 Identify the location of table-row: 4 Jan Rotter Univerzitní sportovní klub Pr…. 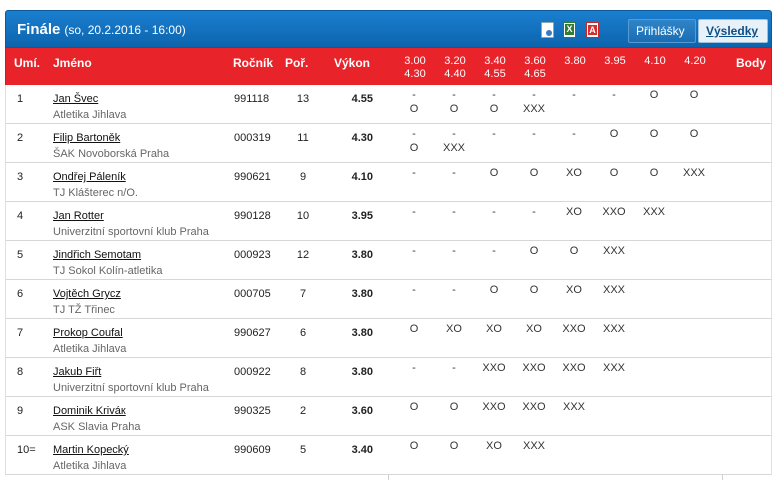
(388, 221).